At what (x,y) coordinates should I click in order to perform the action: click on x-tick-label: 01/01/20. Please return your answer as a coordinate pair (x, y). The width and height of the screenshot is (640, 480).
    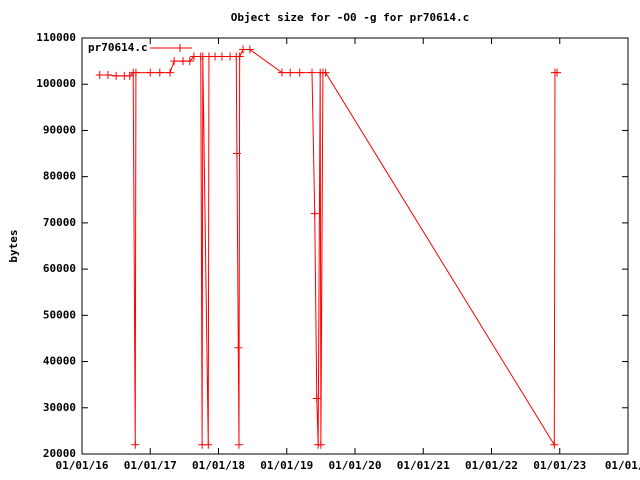
    Looking at the image, I should click on (355, 465).